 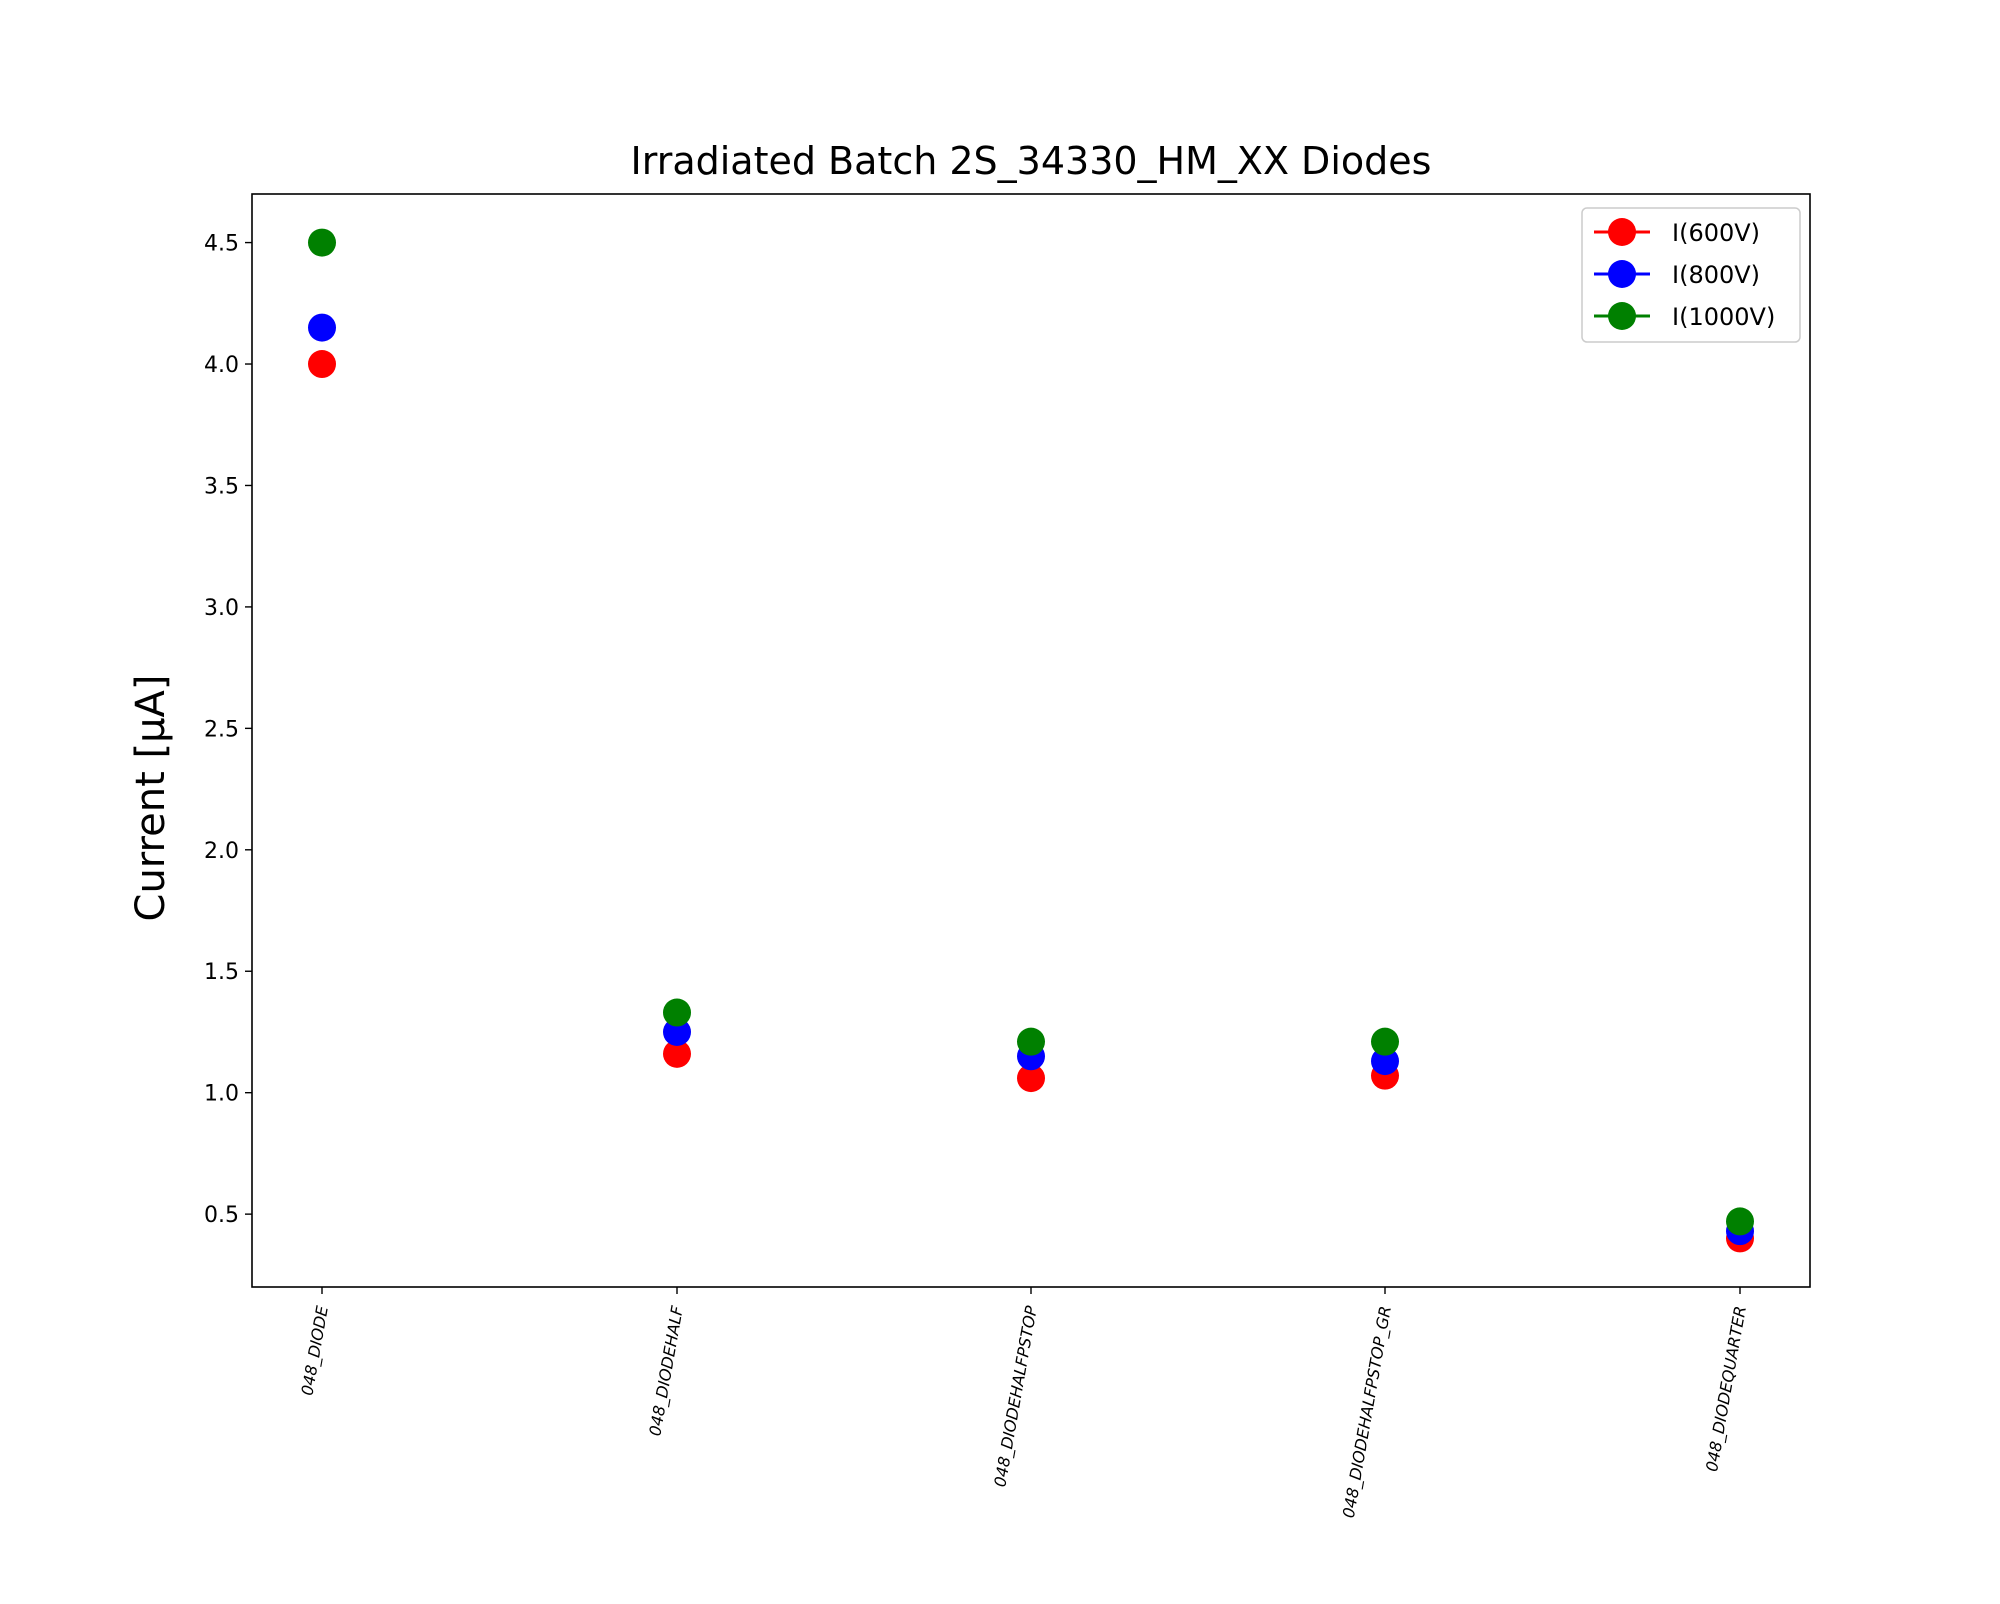 What do you see at coordinates (221, 1215) in the screenshot?
I see `y-tick-label: 0.5` at bounding box center [221, 1215].